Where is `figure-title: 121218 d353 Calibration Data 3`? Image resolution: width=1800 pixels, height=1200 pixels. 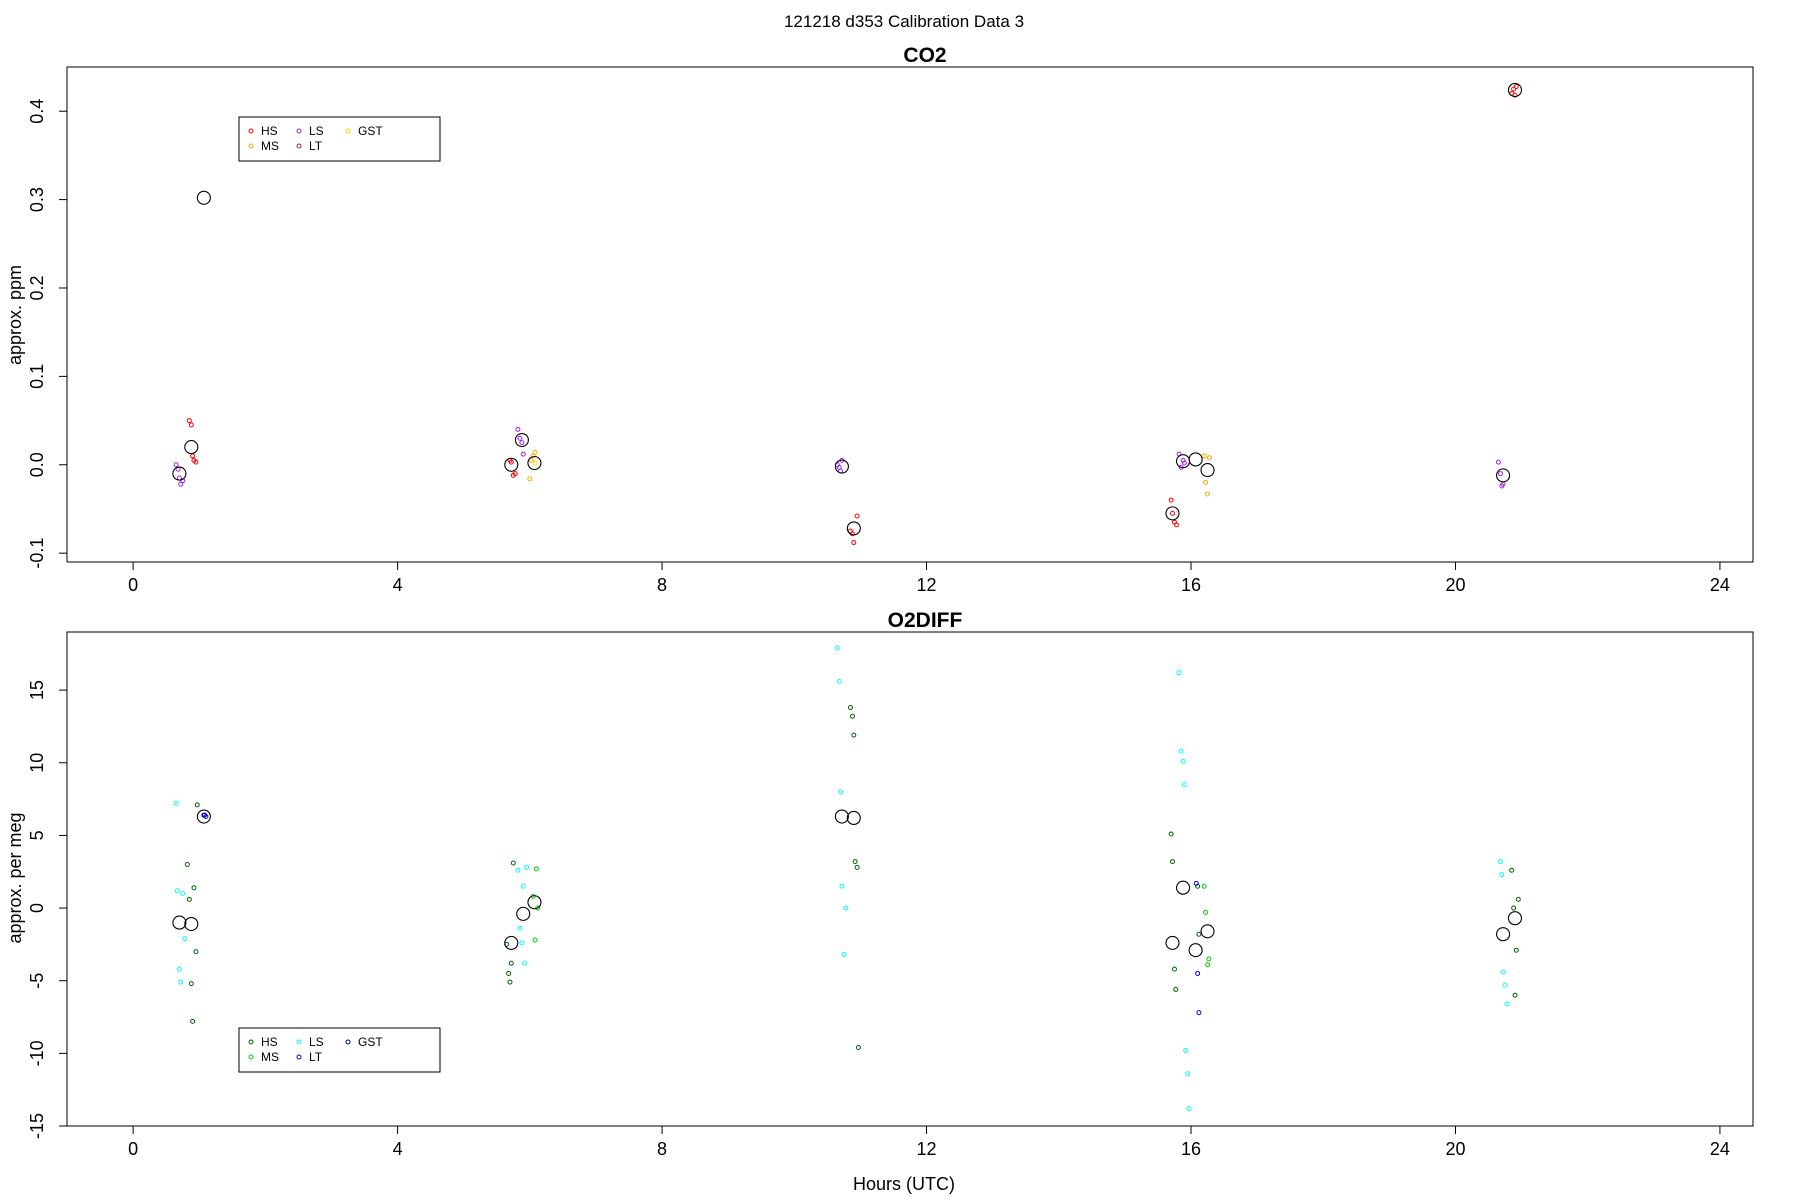
figure-title: 121218 d353 Calibration Data 3 is located at coordinates (904, 21).